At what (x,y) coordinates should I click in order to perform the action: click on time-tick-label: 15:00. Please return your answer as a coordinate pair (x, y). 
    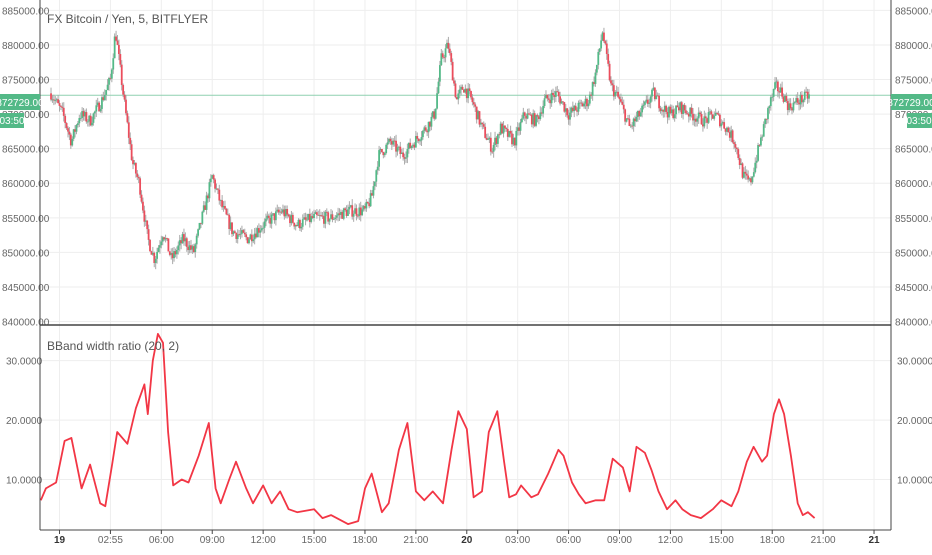
    Looking at the image, I should click on (721, 540).